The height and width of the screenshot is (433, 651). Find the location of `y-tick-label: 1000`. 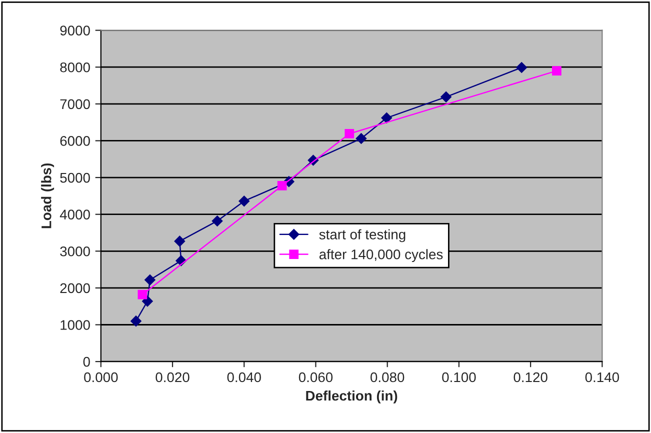

y-tick-label: 1000 is located at coordinates (75, 325).